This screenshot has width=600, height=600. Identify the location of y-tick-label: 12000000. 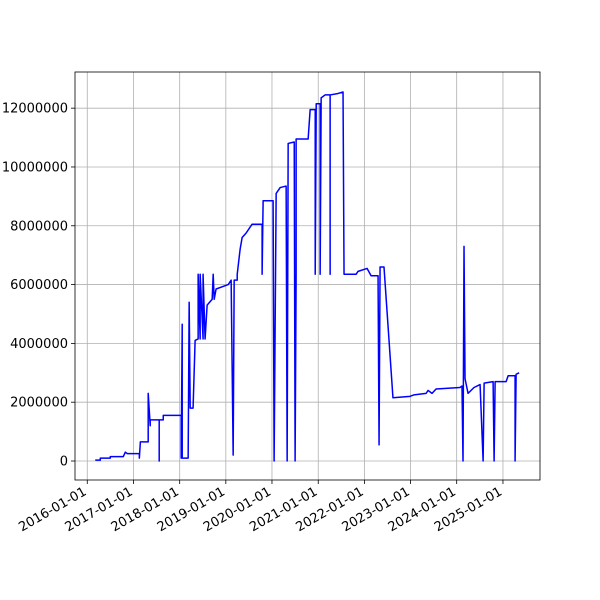
(35, 109).